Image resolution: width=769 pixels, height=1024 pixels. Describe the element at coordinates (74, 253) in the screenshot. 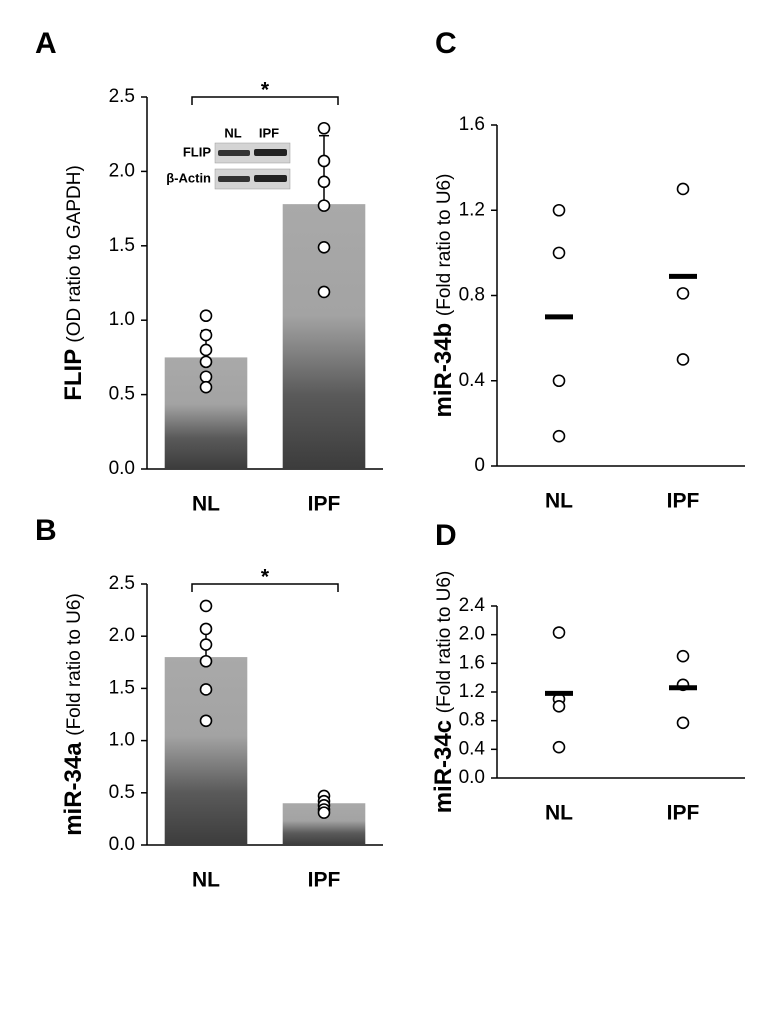

I see `y-axis-label-unit: (OD ratio to GAPDH)` at that location.